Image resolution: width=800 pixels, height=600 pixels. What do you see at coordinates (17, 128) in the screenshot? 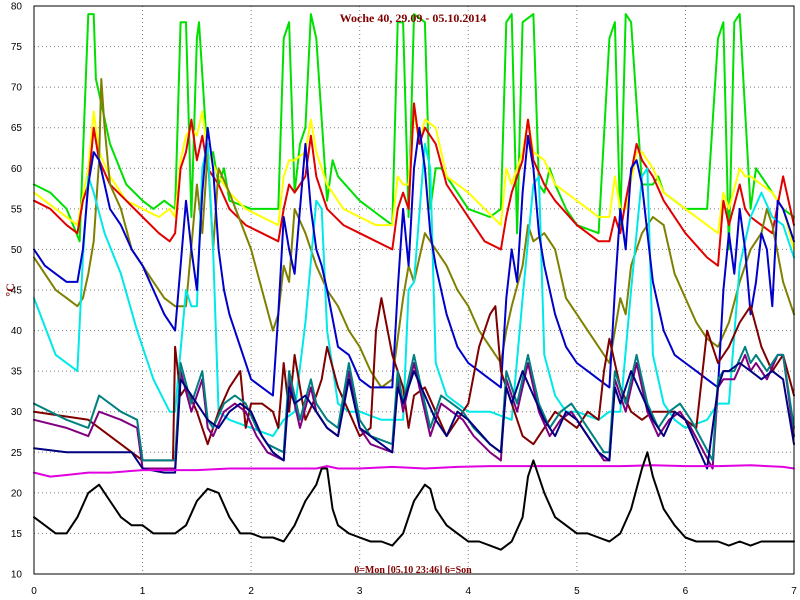
I see `y-tick-label: 65` at bounding box center [17, 128].